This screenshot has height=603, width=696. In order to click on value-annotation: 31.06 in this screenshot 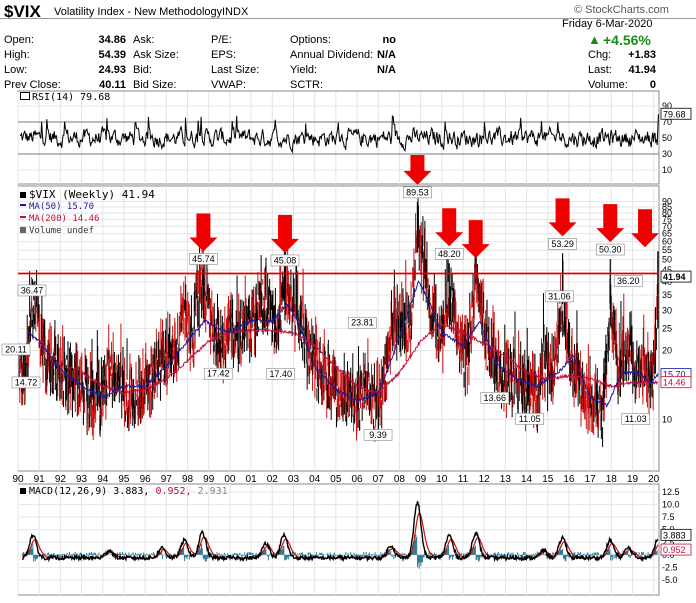, I will do `click(559, 296)`.